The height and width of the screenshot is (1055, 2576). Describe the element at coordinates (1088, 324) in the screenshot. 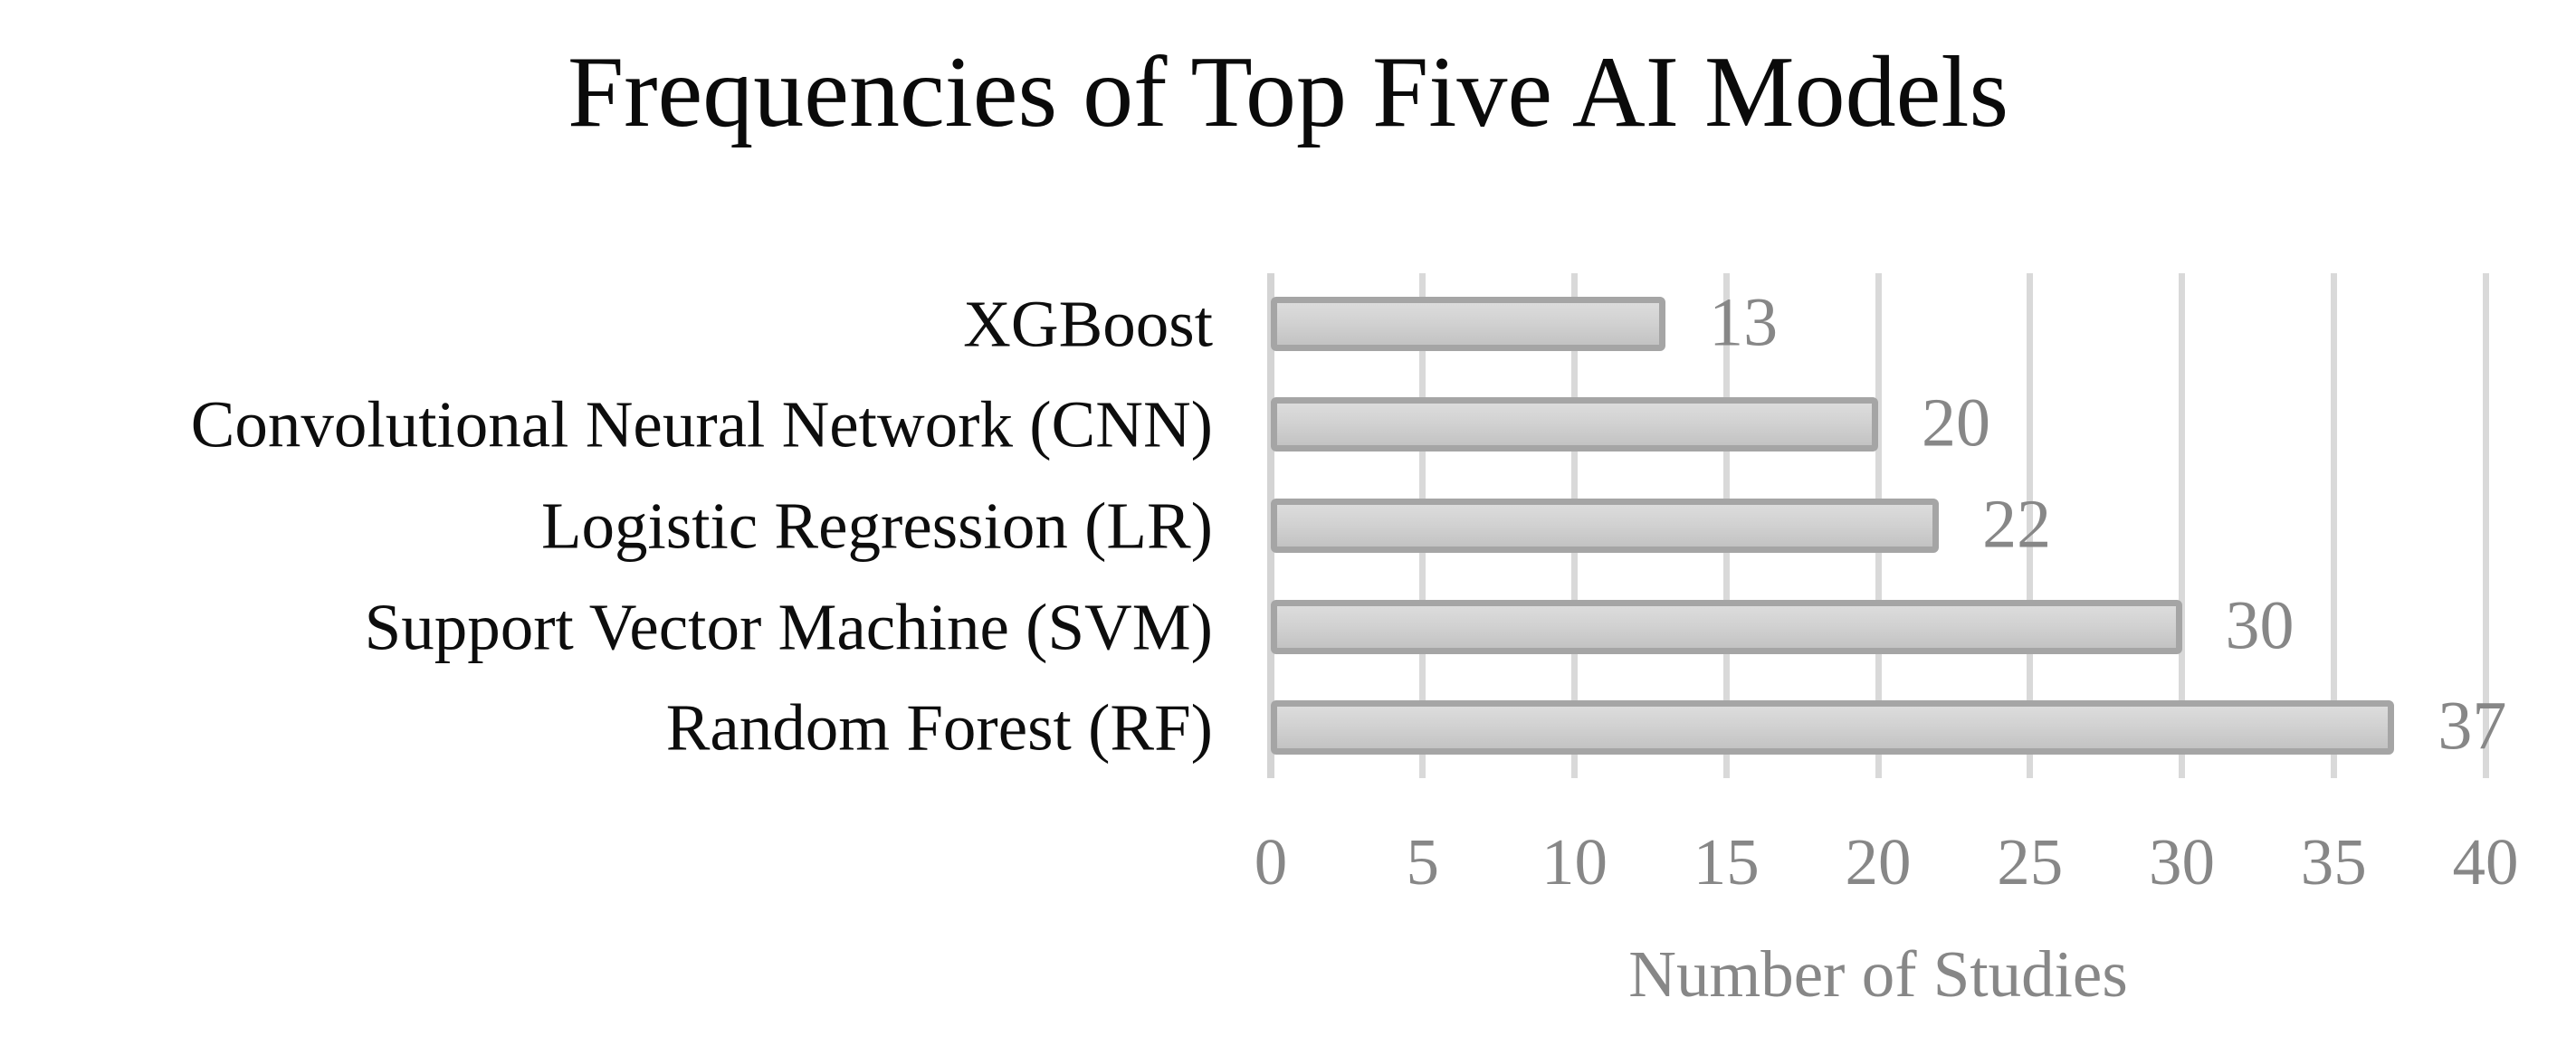

I see `category-label: XGBoost` at that location.